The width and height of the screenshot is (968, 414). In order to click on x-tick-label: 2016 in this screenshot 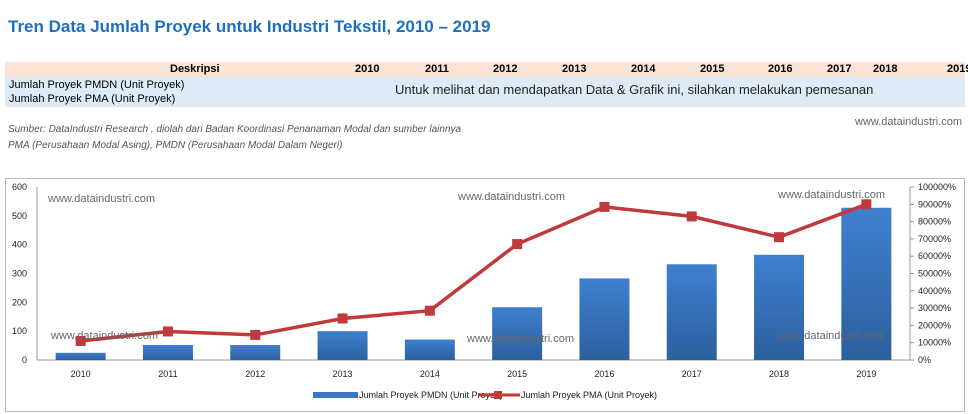, I will do `click(604, 374)`.